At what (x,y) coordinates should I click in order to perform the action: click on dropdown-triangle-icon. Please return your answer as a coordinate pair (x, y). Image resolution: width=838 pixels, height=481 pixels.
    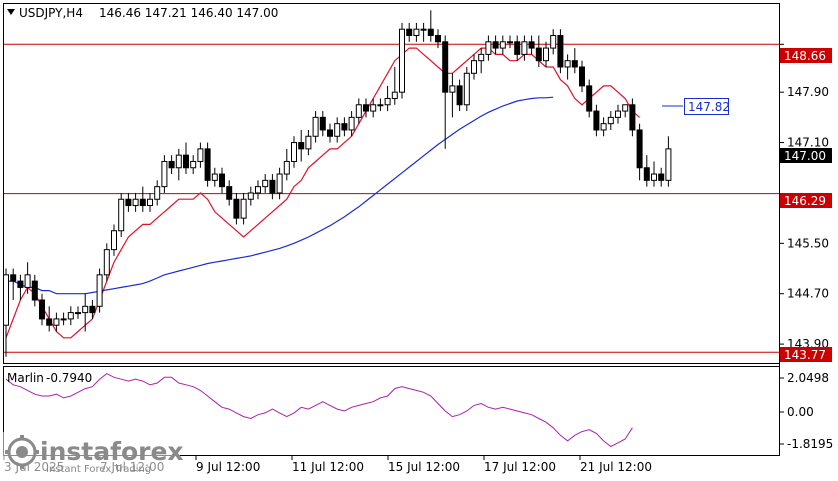
    Looking at the image, I should click on (11, 12).